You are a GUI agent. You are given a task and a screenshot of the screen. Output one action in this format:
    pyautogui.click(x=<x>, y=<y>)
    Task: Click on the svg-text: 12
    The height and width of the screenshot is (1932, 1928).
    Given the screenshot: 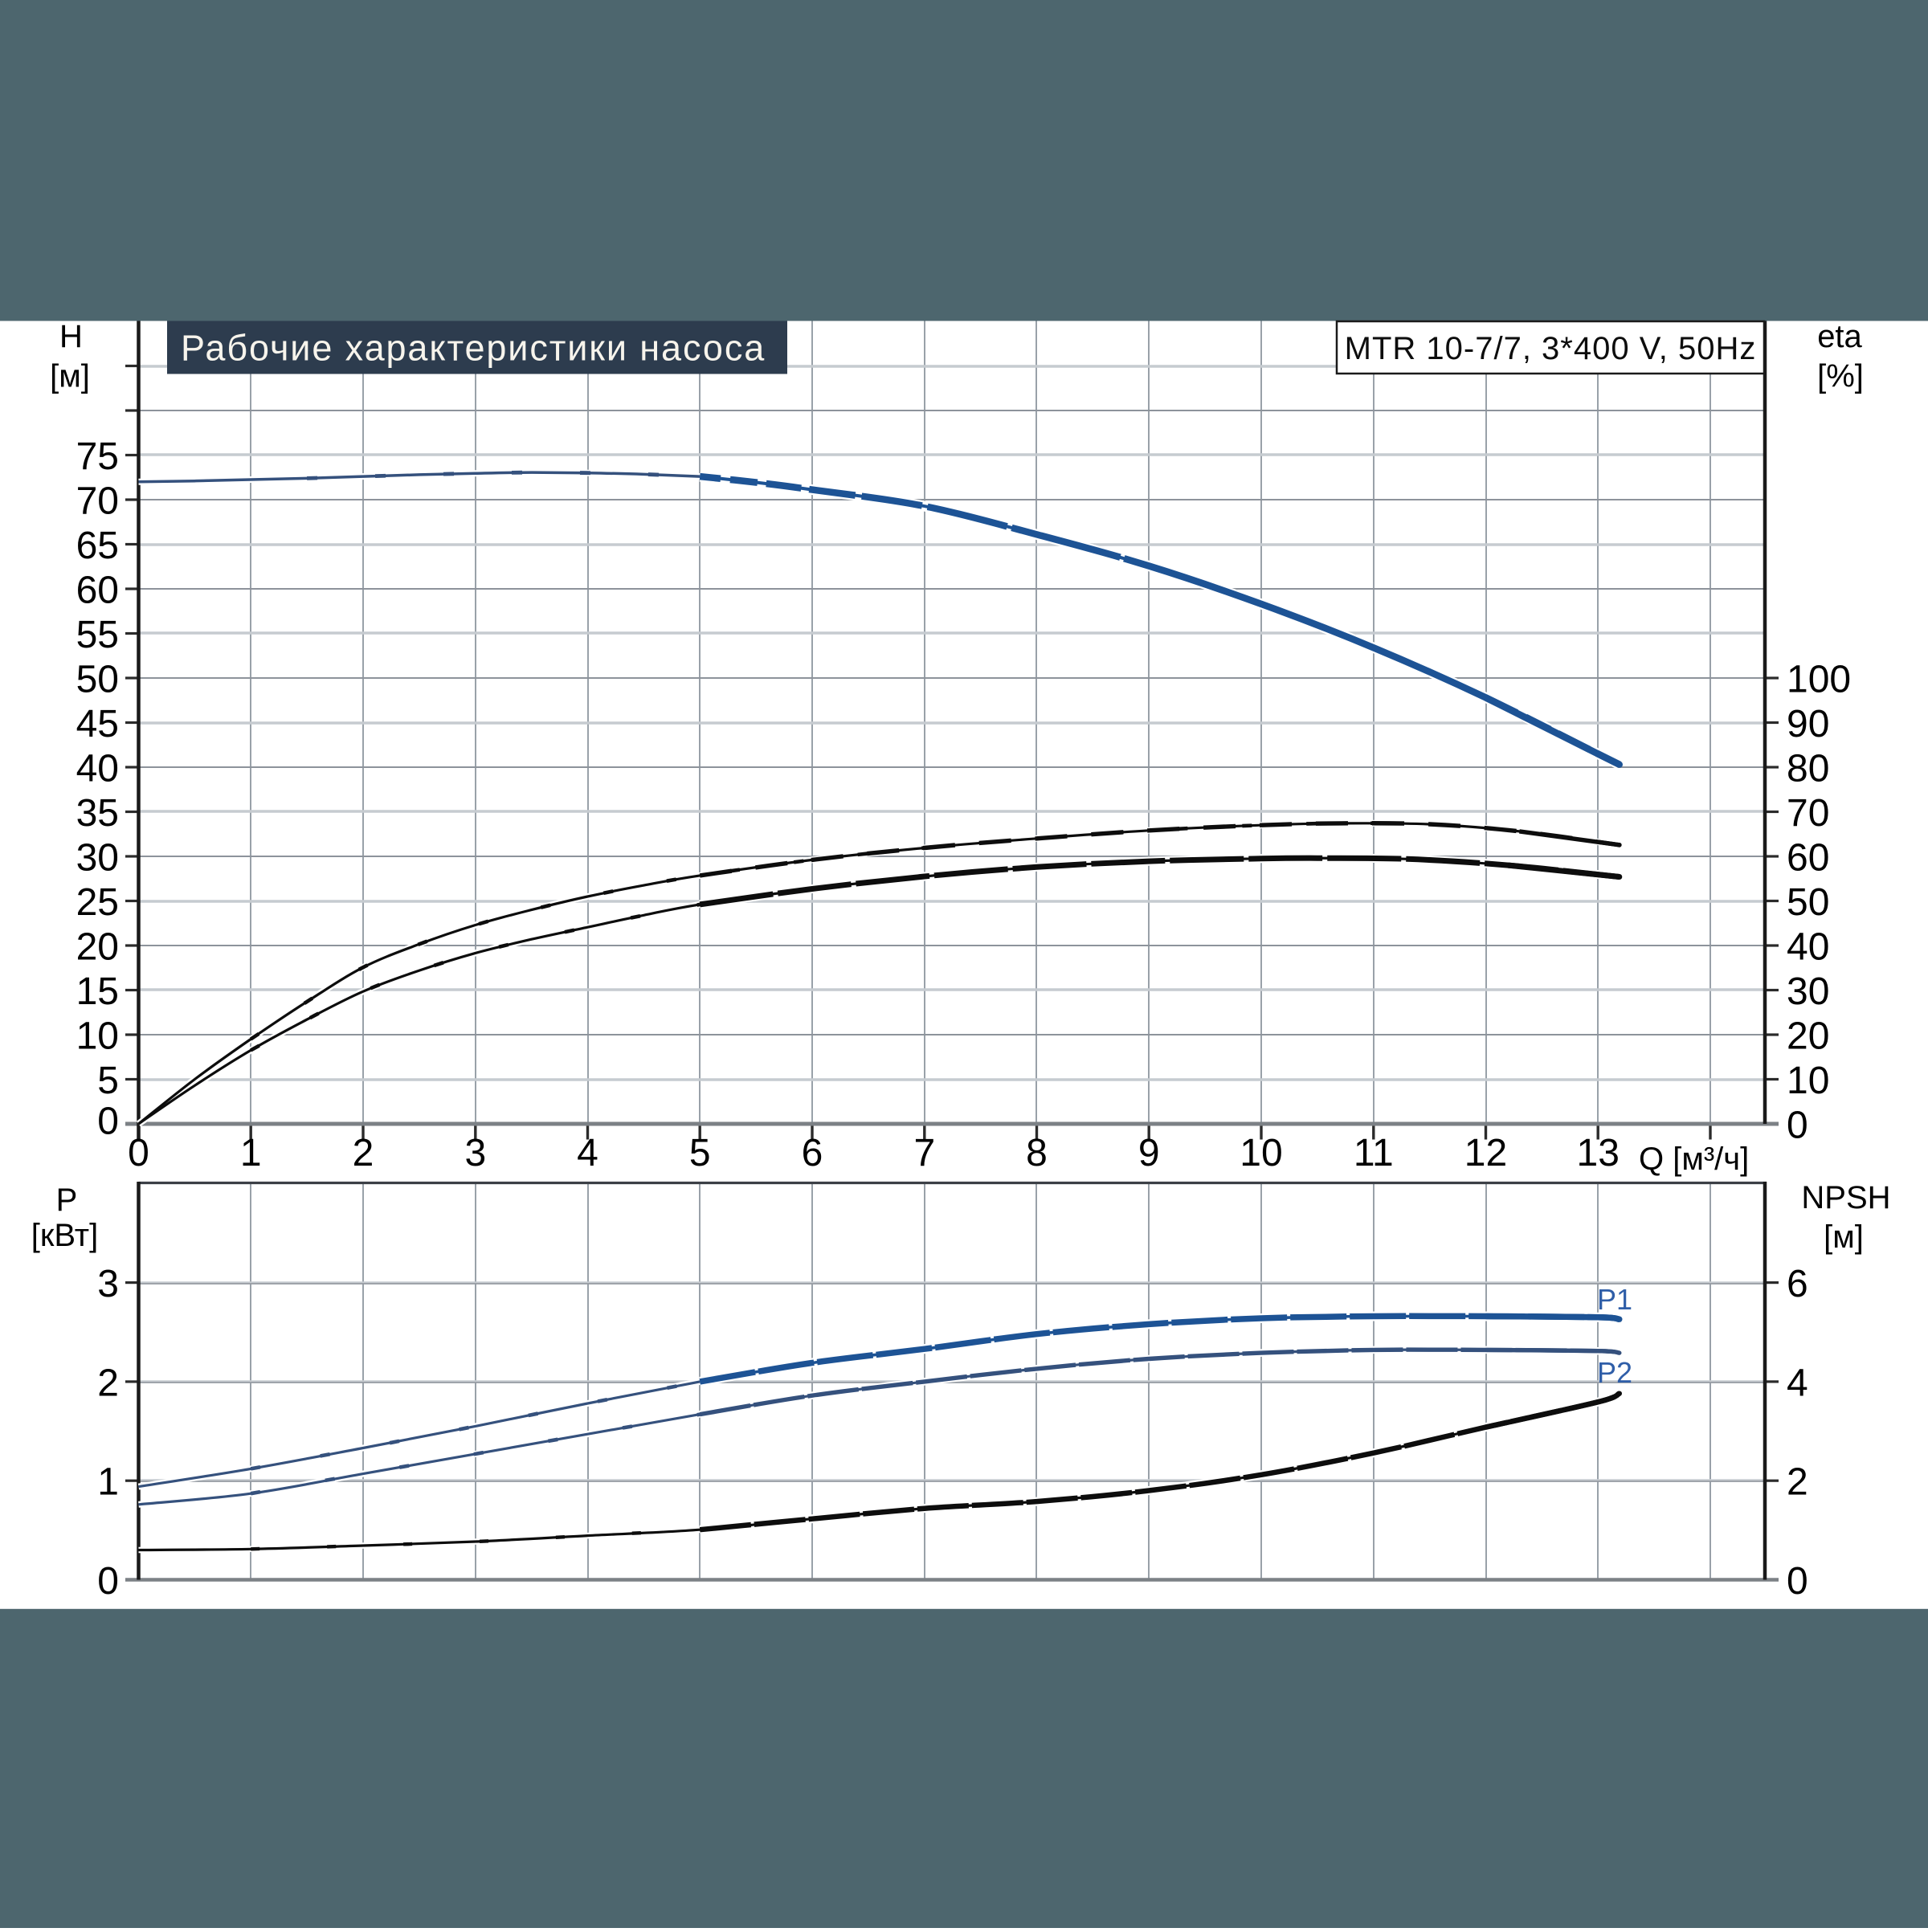 What is the action you would take?
    pyautogui.click(x=1485, y=1153)
    